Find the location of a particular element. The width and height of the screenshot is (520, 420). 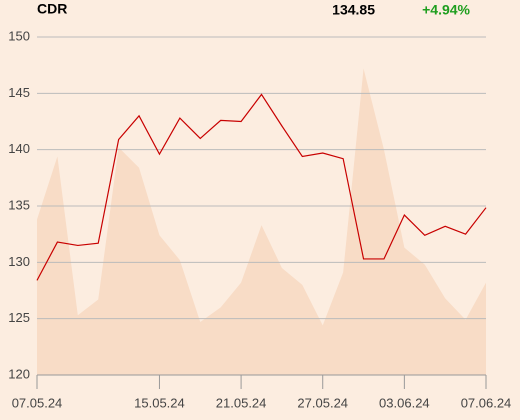

y-tick-label: 150 is located at coordinates (19, 35).